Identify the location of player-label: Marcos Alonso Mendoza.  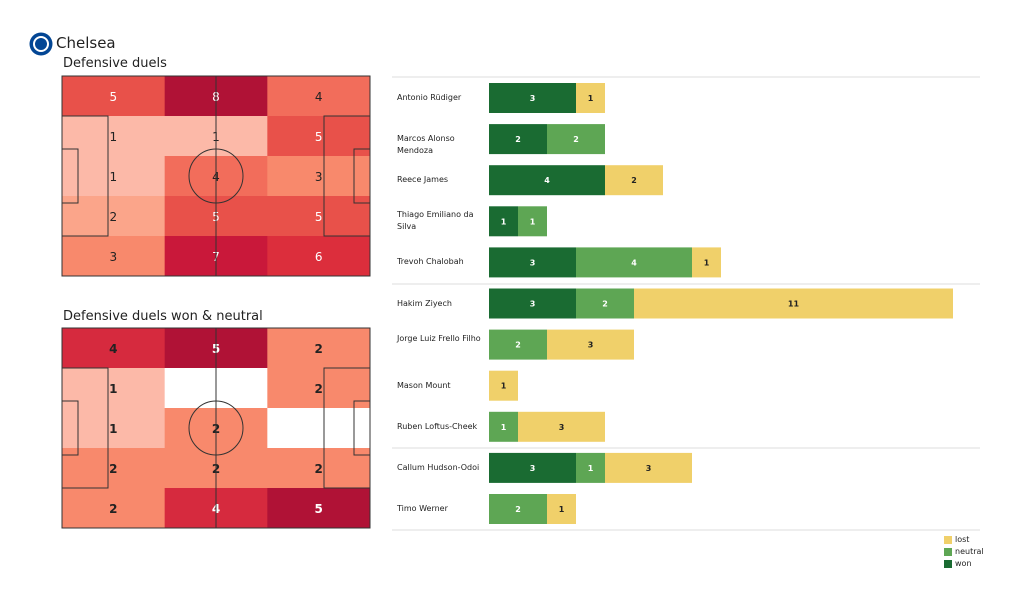
(426, 145).